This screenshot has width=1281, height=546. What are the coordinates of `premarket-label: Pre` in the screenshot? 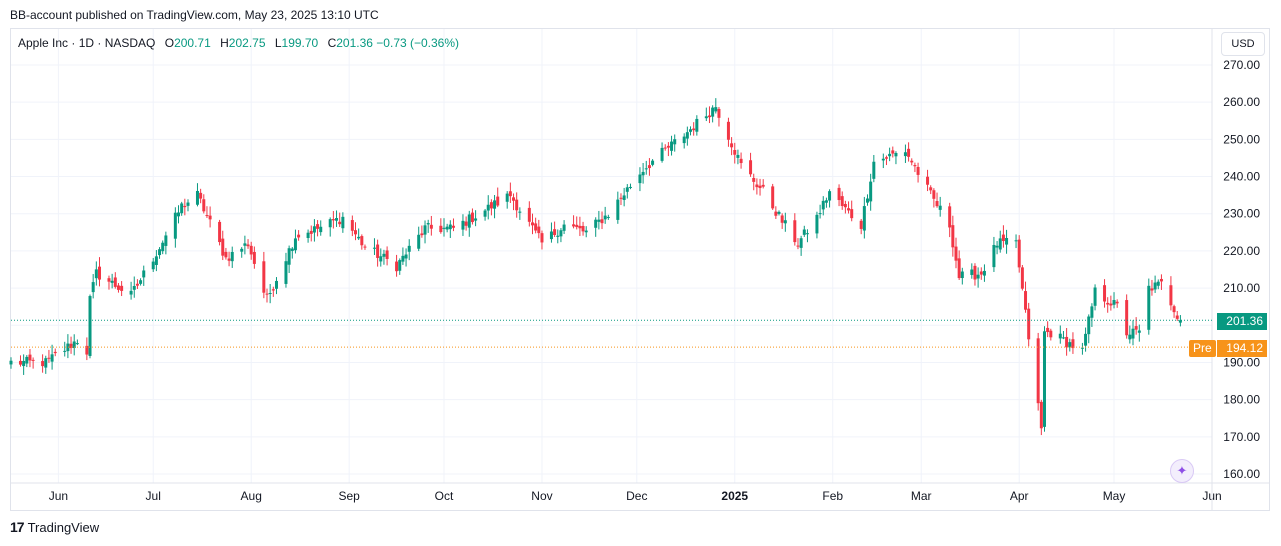 It's located at (1202, 348).